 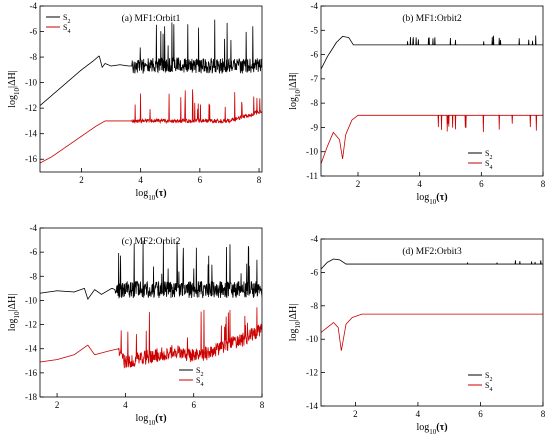 I want to click on y-tick-label: -11, so click(x=312, y=176).